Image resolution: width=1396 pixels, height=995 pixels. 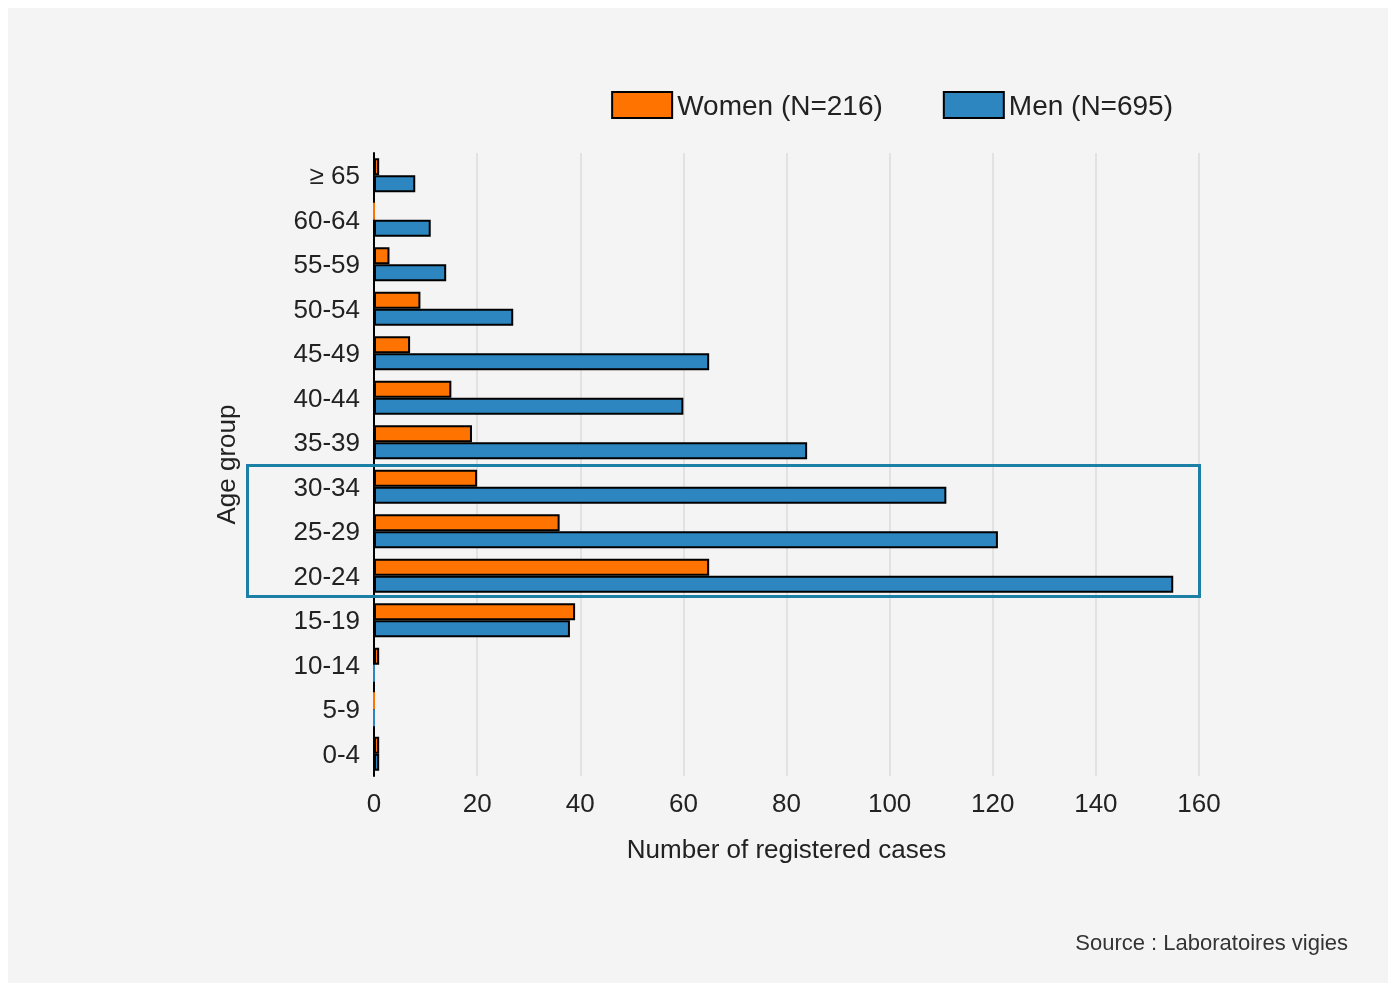 What do you see at coordinates (341, 709) in the screenshot?
I see `y-tick-label: 5-9` at bounding box center [341, 709].